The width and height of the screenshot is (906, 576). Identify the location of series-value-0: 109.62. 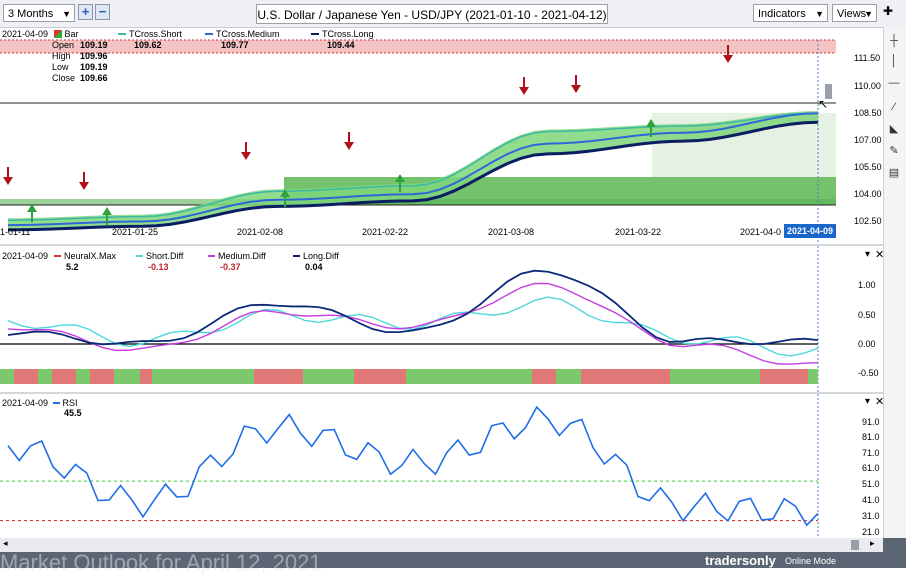
(148, 45).